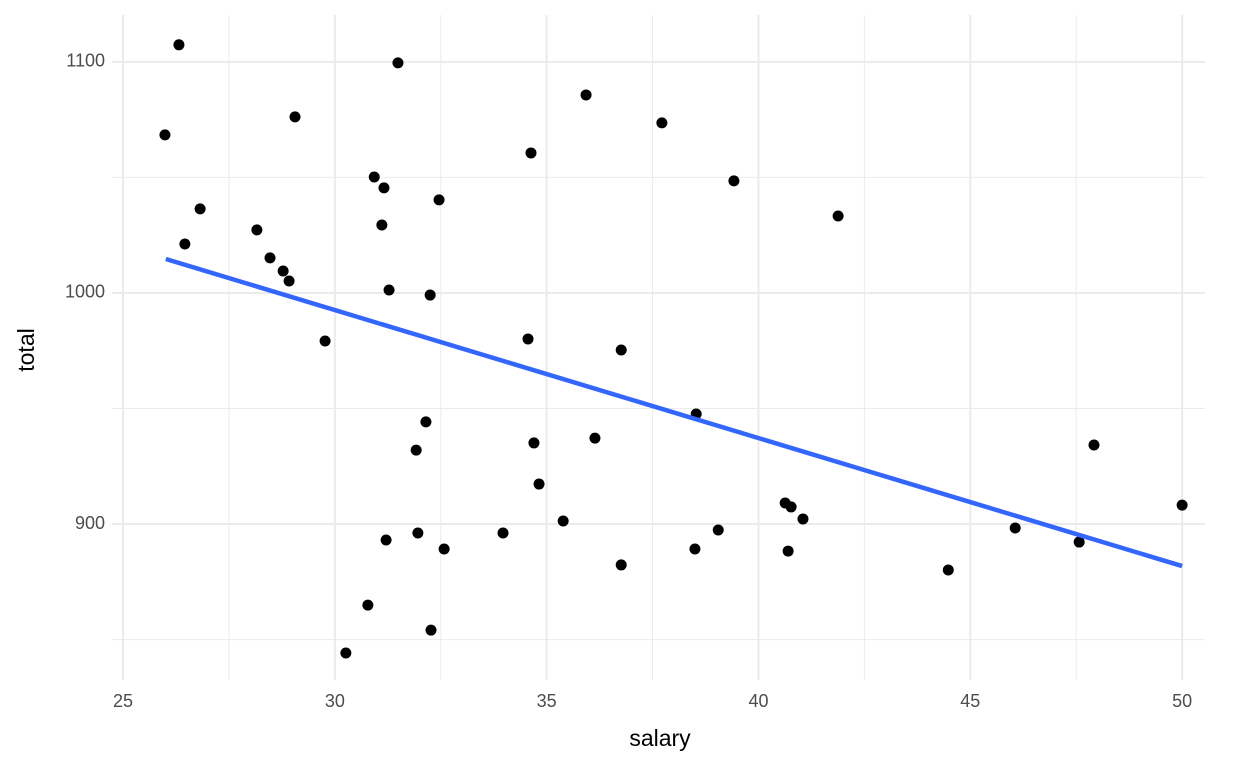 This screenshot has height=768, width=1248. What do you see at coordinates (123, 701) in the screenshot?
I see `x-tick-label: 25` at bounding box center [123, 701].